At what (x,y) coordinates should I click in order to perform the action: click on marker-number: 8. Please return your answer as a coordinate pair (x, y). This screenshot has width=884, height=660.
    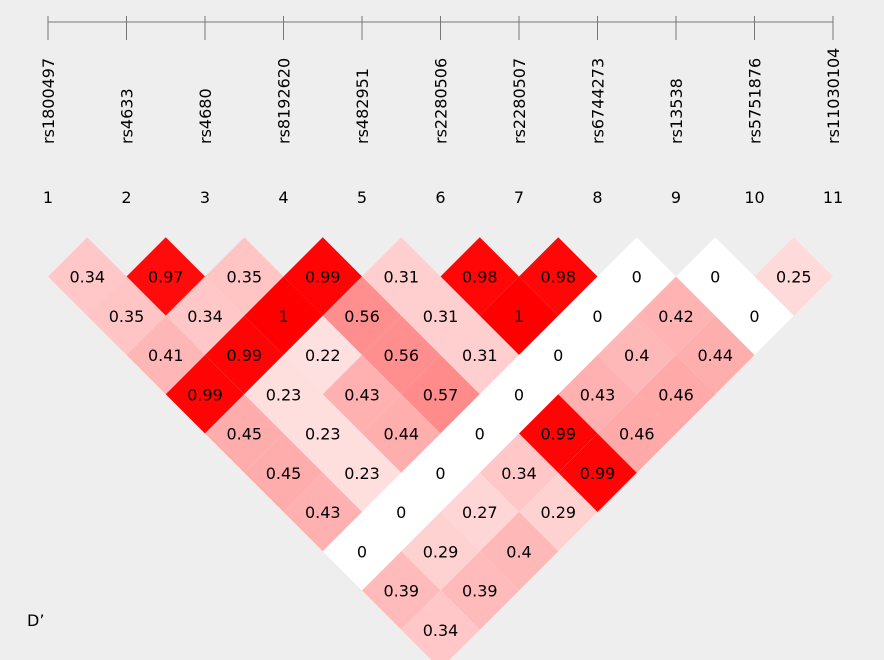
    Looking at the image, I should click on (597, 197).